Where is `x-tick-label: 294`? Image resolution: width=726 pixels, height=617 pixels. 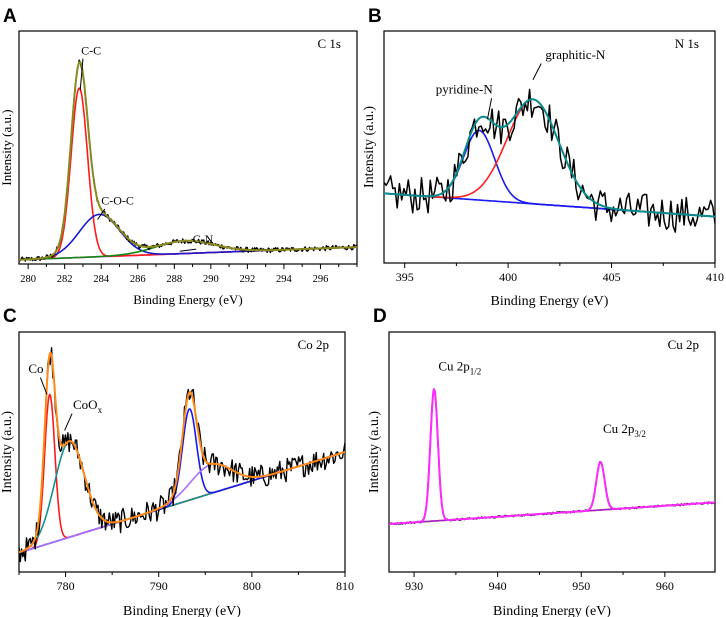
x-tick-label: 294 is located at coordinates (284, 279).